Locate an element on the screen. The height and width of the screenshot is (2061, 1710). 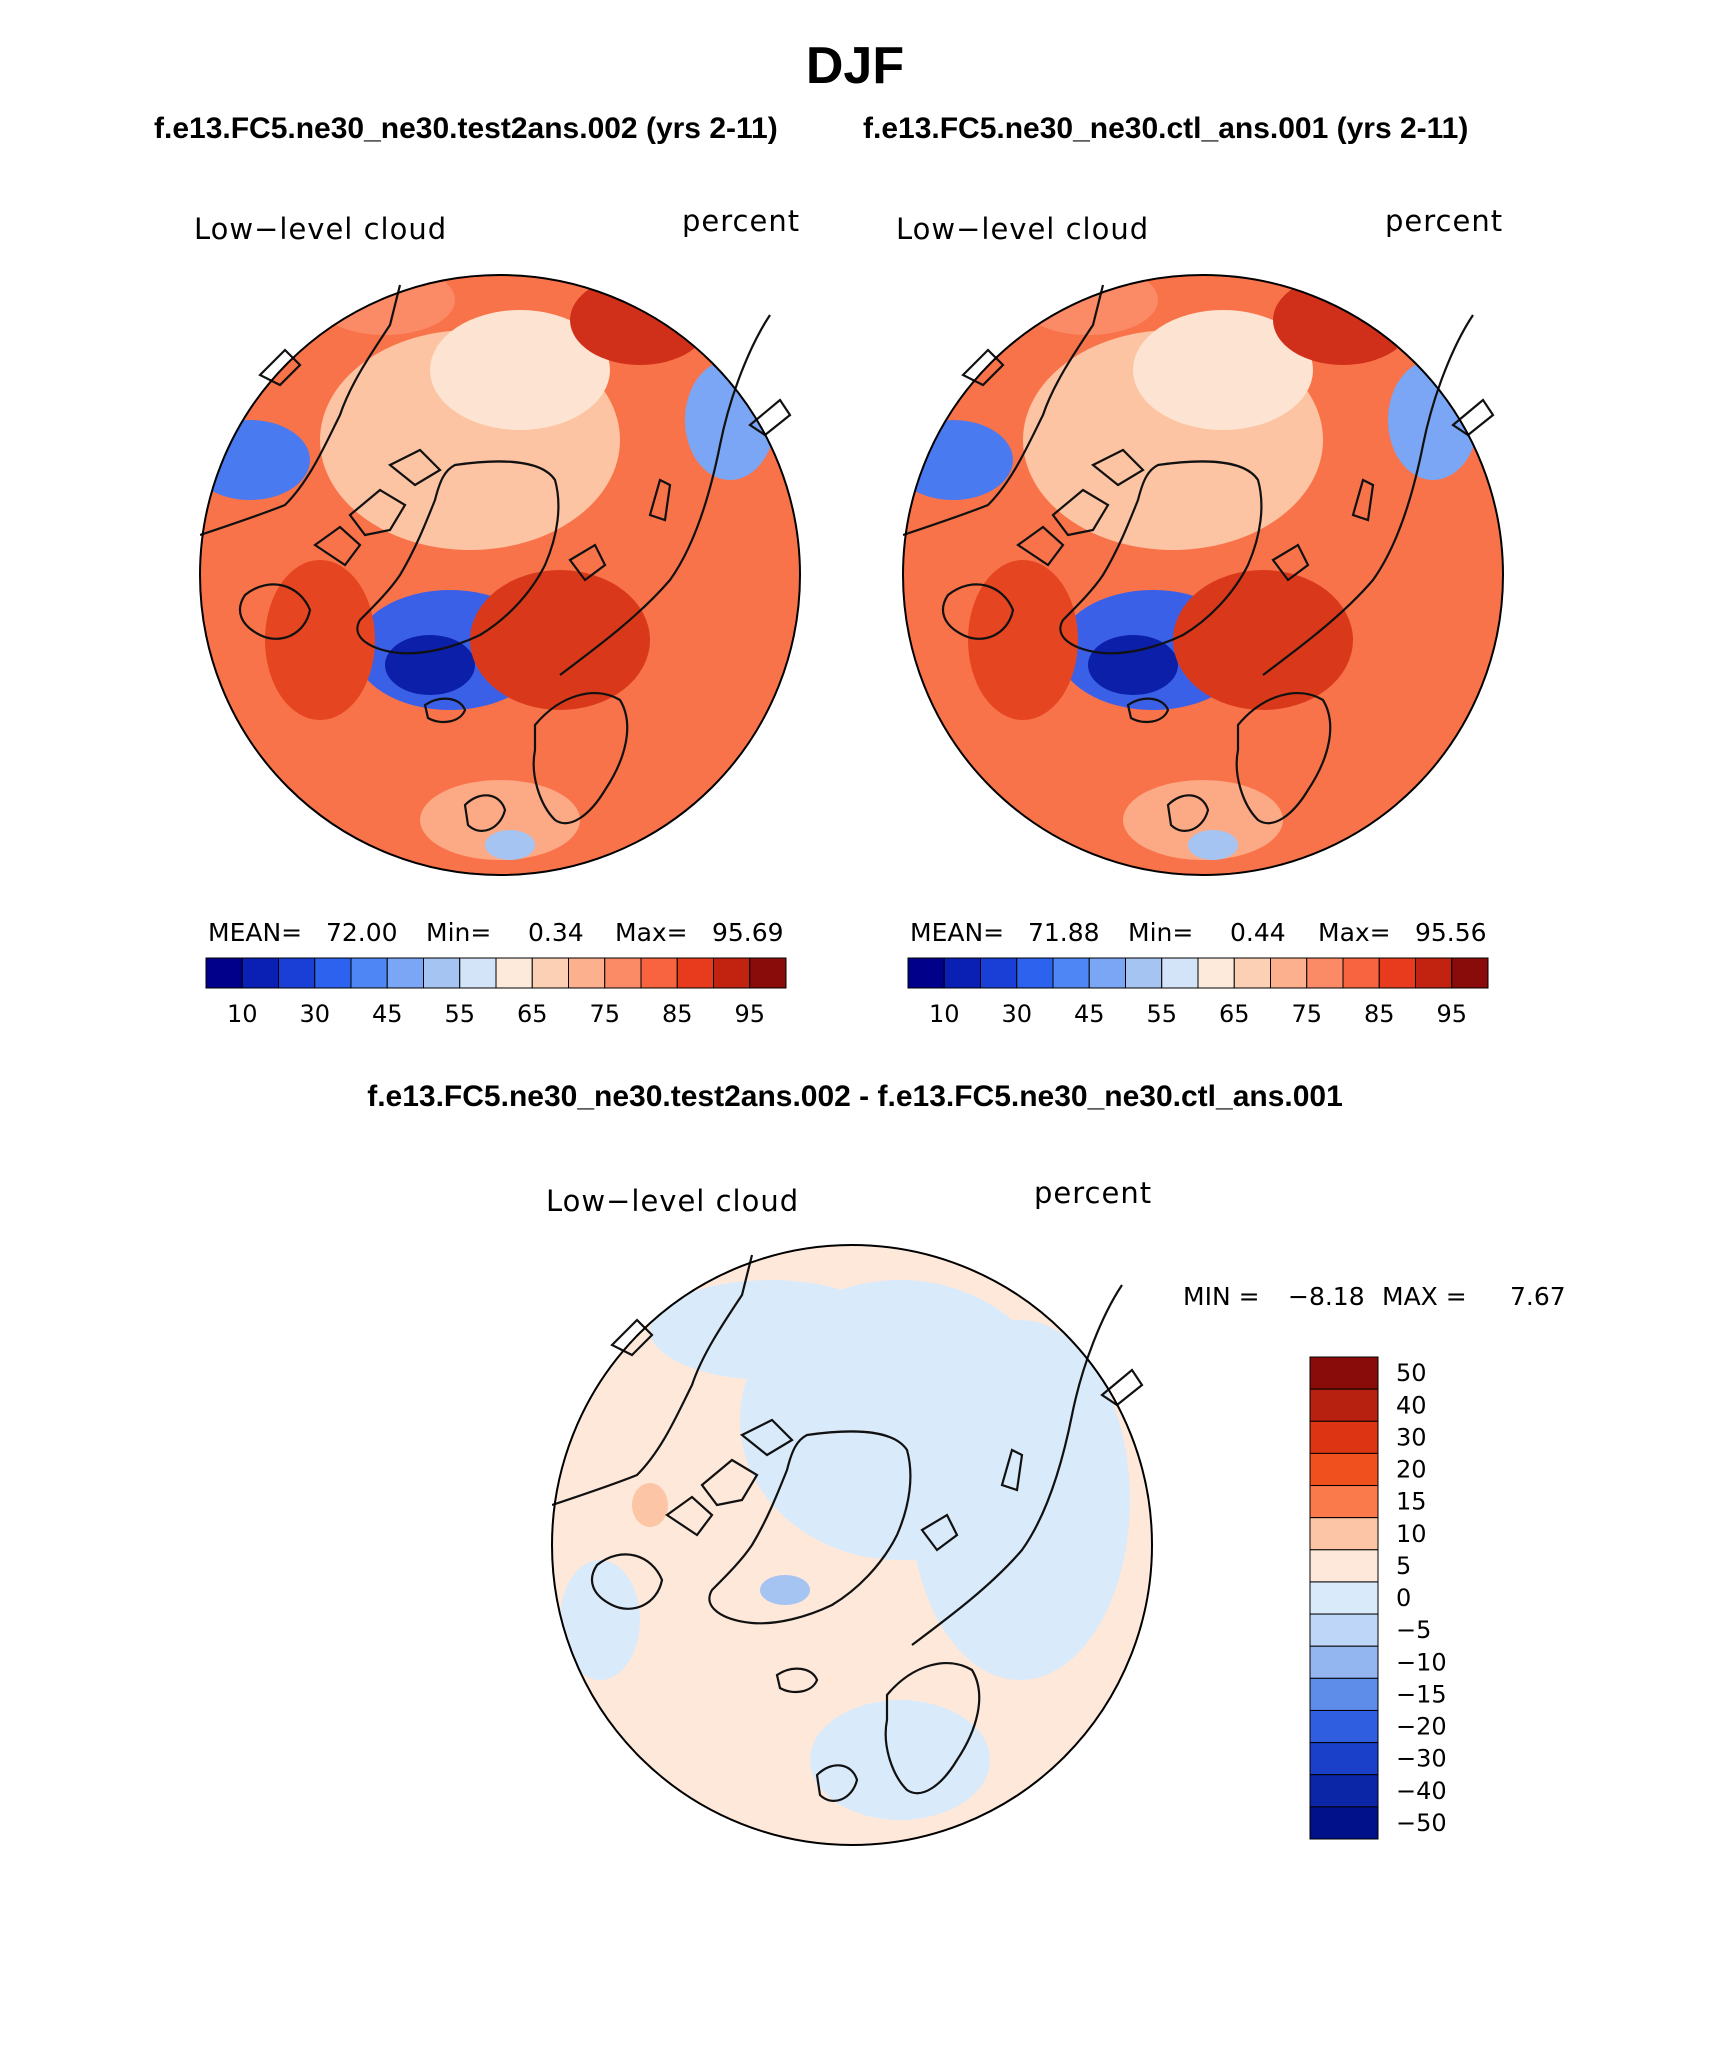
panel3-min-value: −8.18 is located at coordinates (1326, 1296).